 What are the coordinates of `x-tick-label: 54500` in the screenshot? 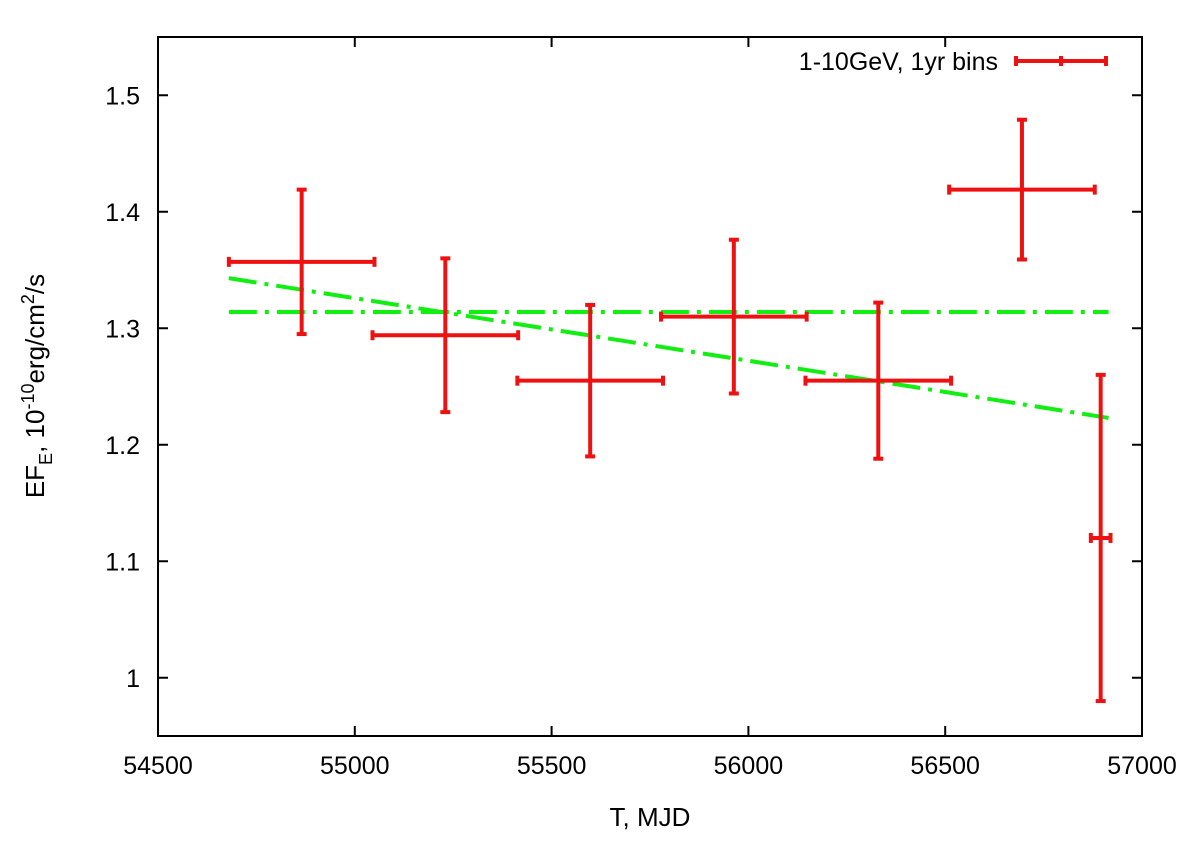 It's located at (158, 766).